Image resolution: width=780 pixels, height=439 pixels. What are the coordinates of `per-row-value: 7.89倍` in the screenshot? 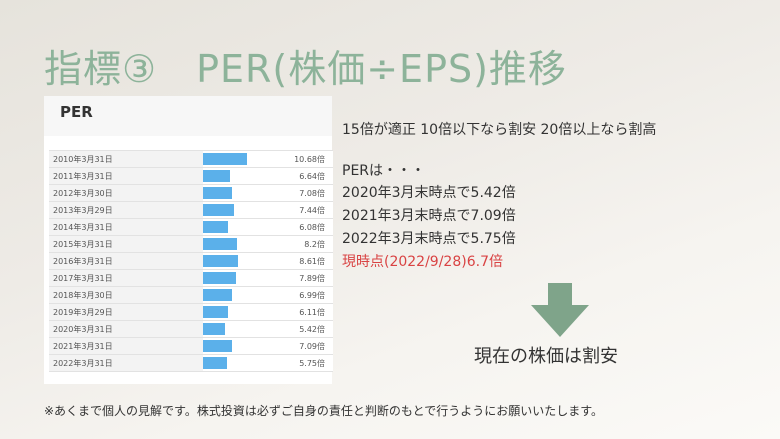 It's located at (300, 278).